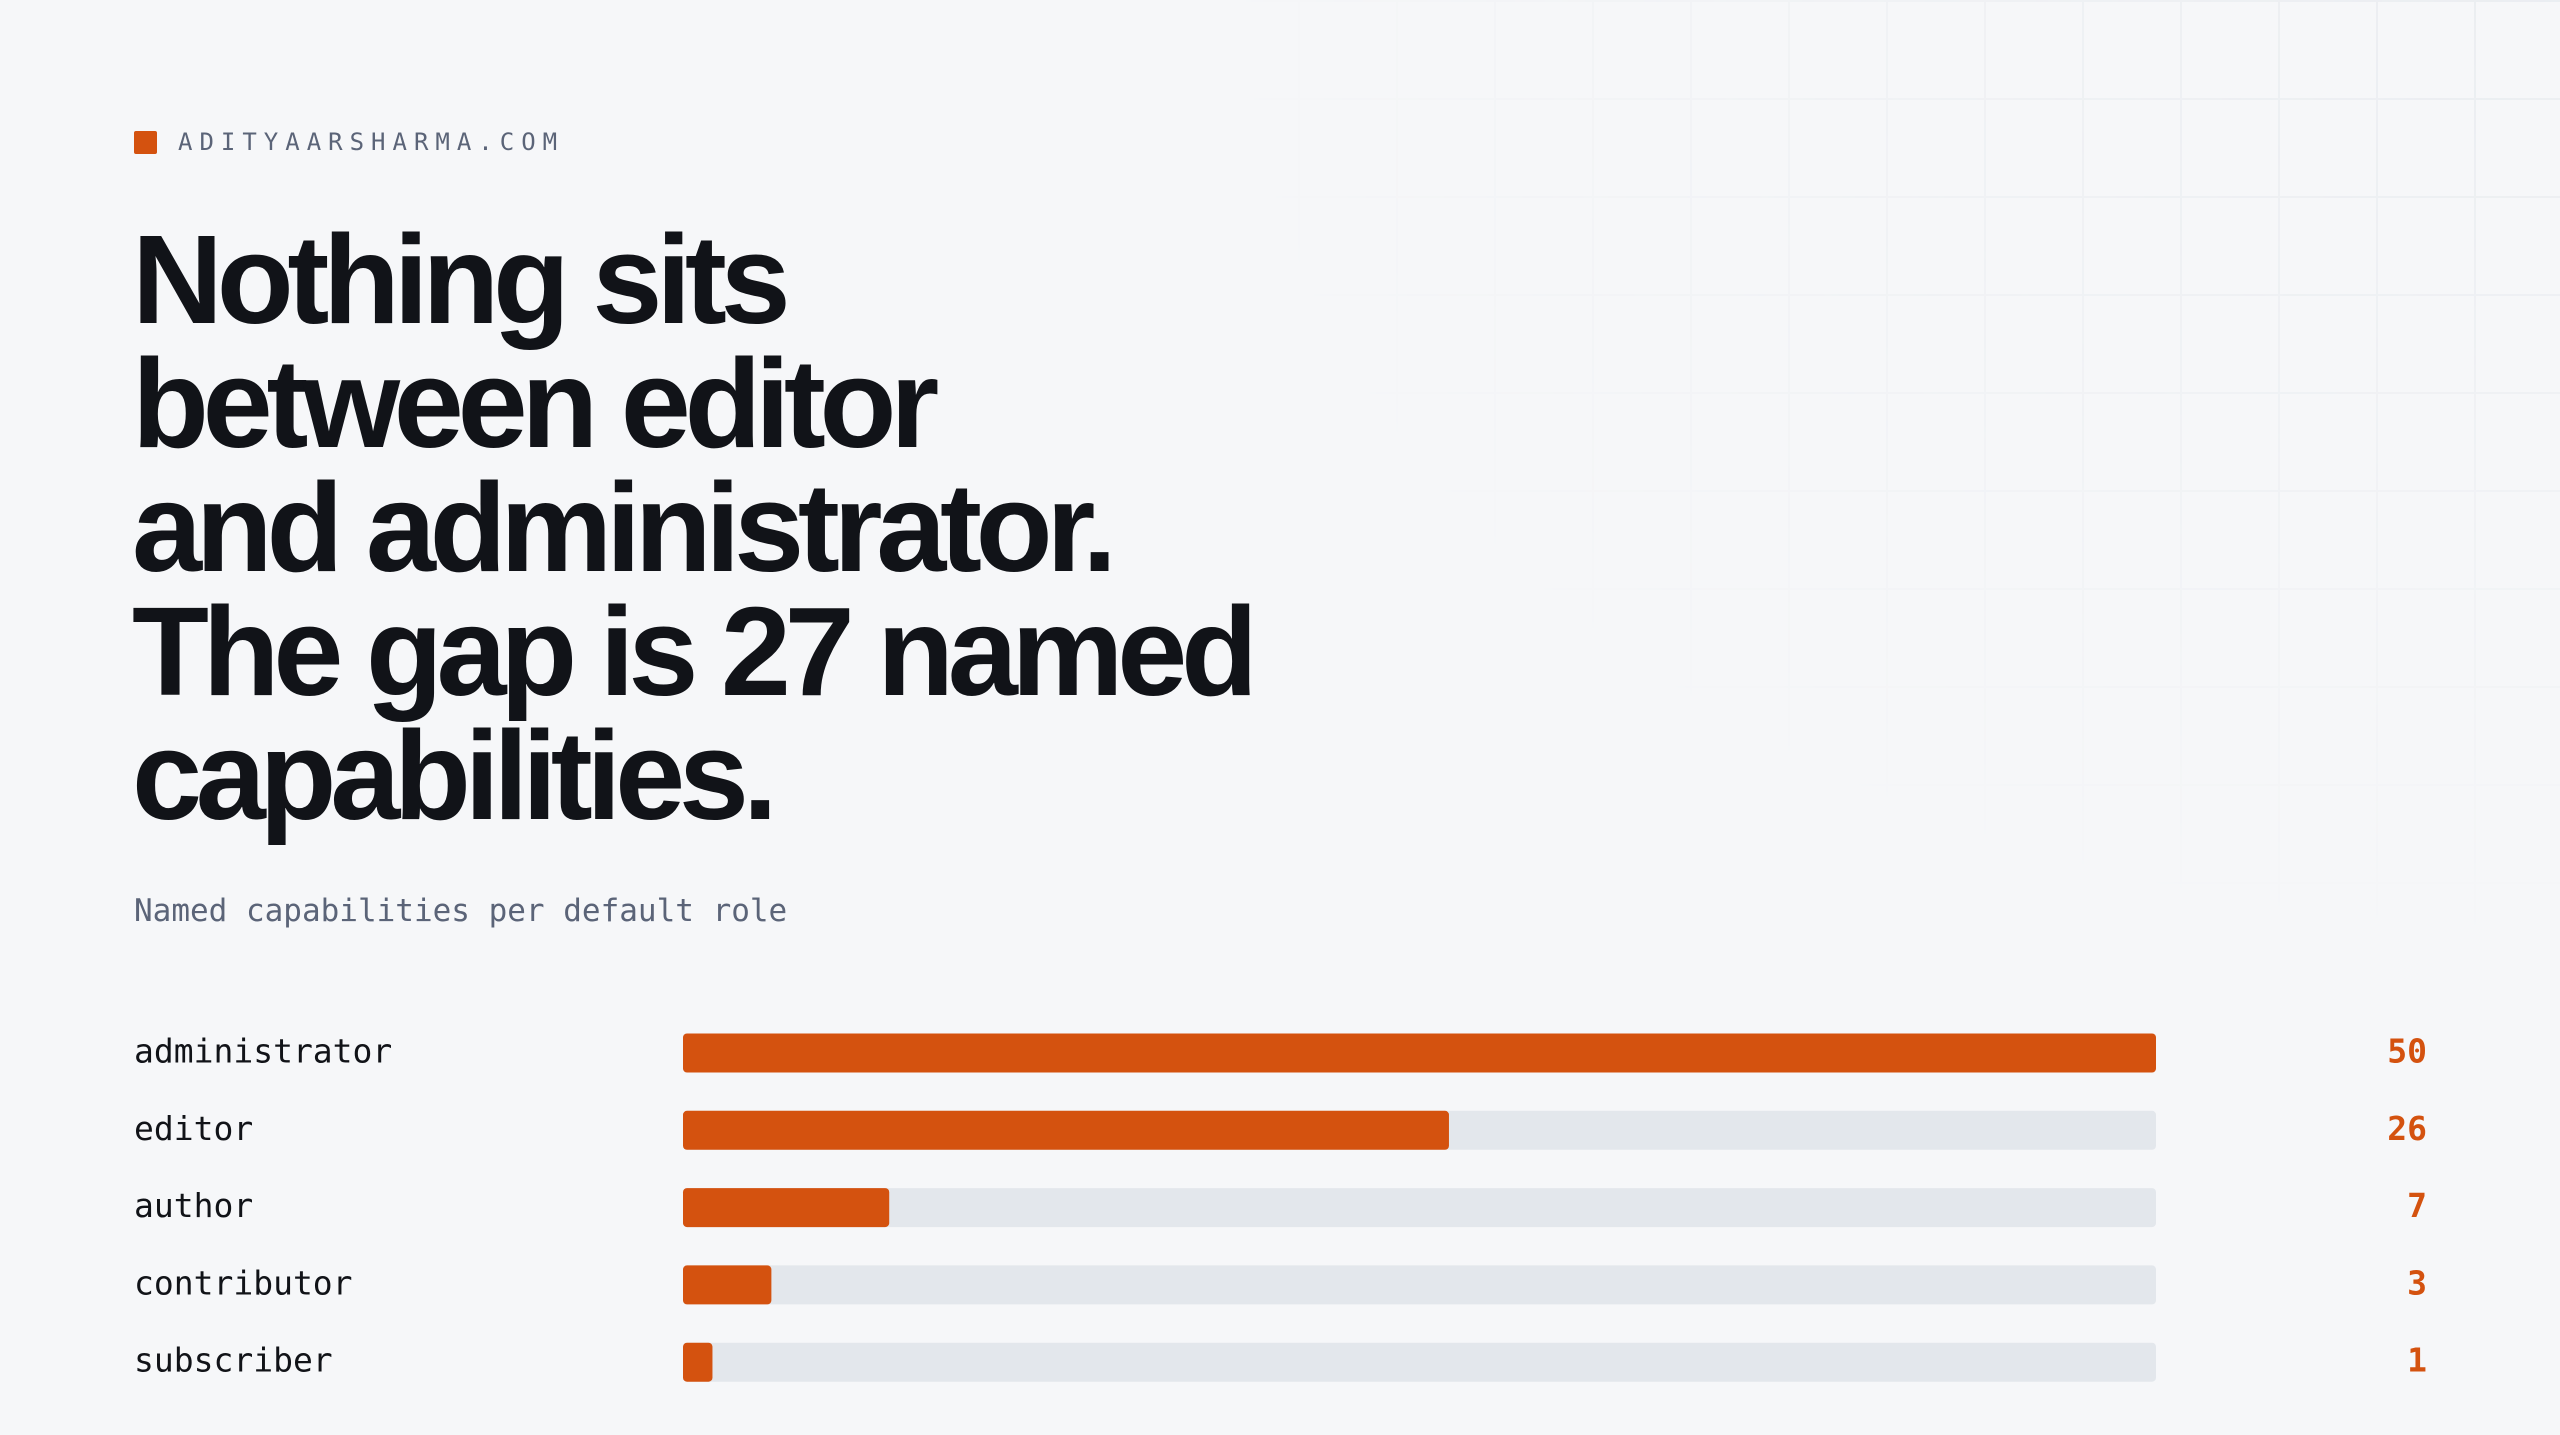  Describe the element at coordinates (193, 1128) in the screenshot. I see `category-label: editor` at that location.